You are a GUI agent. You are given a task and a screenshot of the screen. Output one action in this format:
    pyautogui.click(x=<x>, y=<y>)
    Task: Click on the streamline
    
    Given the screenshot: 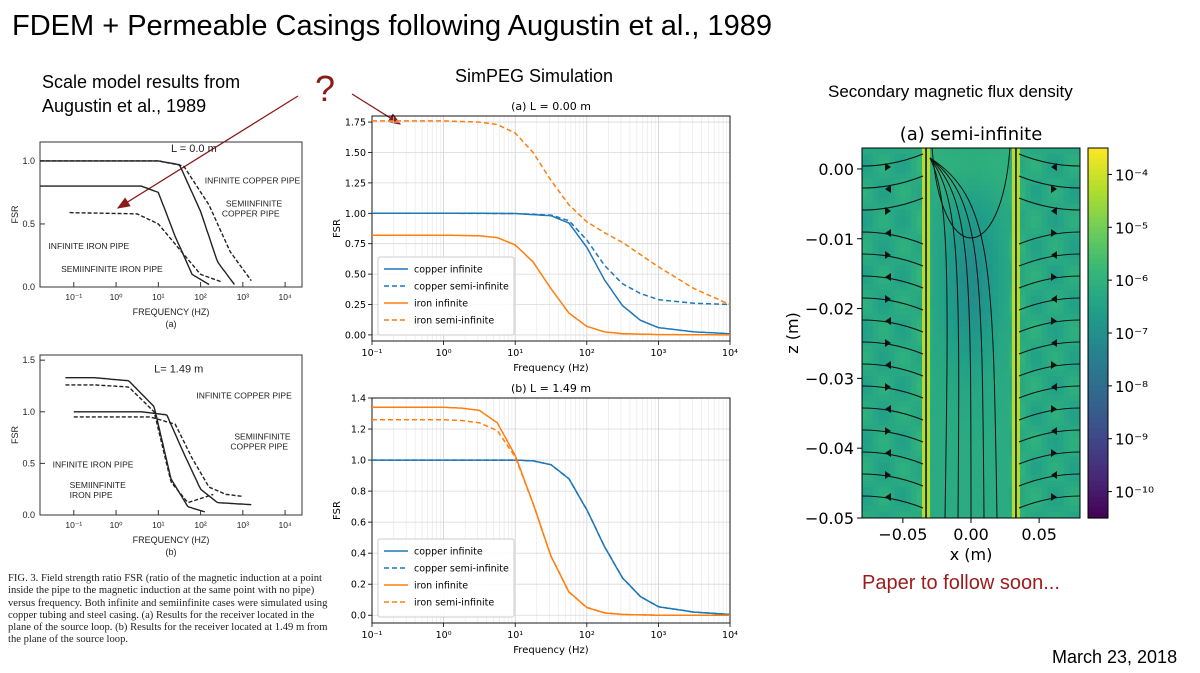 What is the action you would take?
    pyautogui.click(x=1049, y=392)
    